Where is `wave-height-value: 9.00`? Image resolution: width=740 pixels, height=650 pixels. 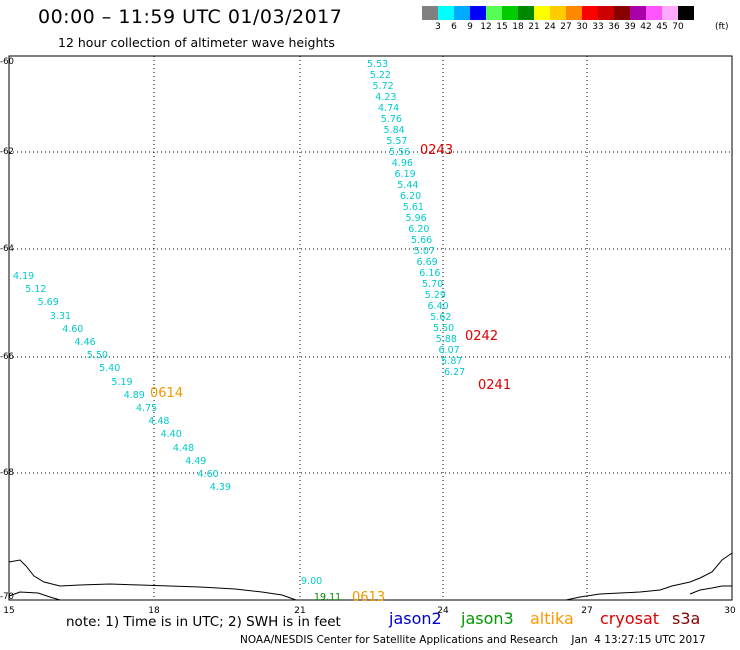
wave-height-value: 9.00 is located at coordinates (312, 581).